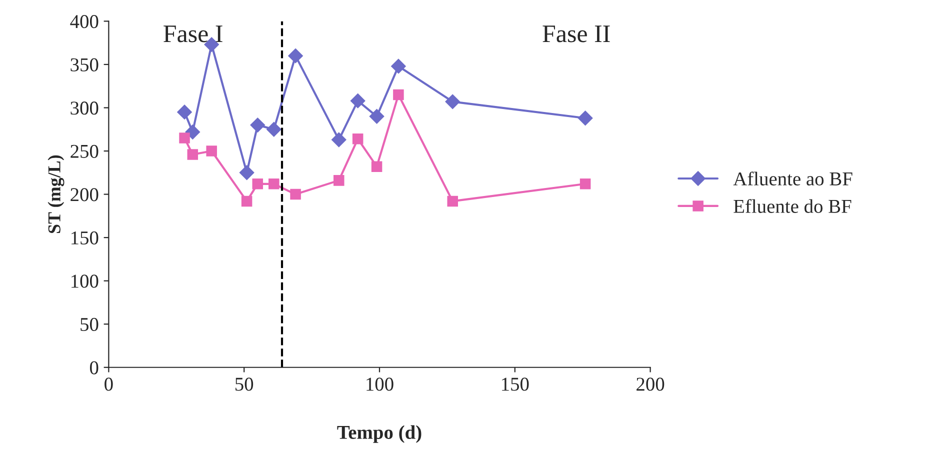  What do you see at coordinates (85, 281) in the screenshot?
I see `y-tick-label: 100` at bounding box center [85, 281].